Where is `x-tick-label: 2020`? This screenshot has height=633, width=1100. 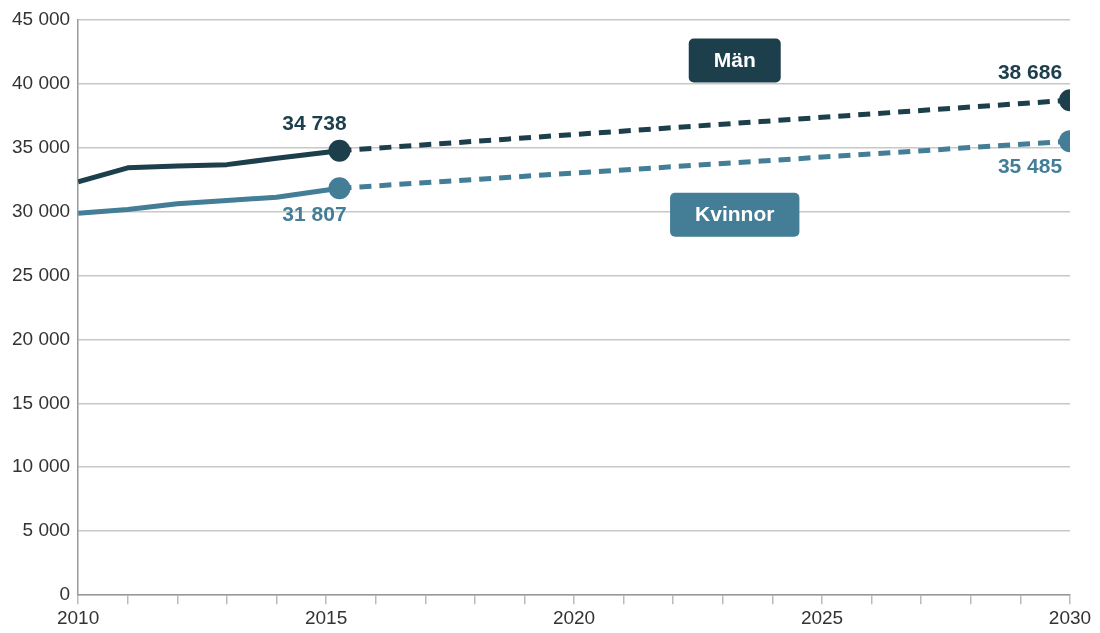
x-tick-label: 2020 is located at coordinates (574, 617).